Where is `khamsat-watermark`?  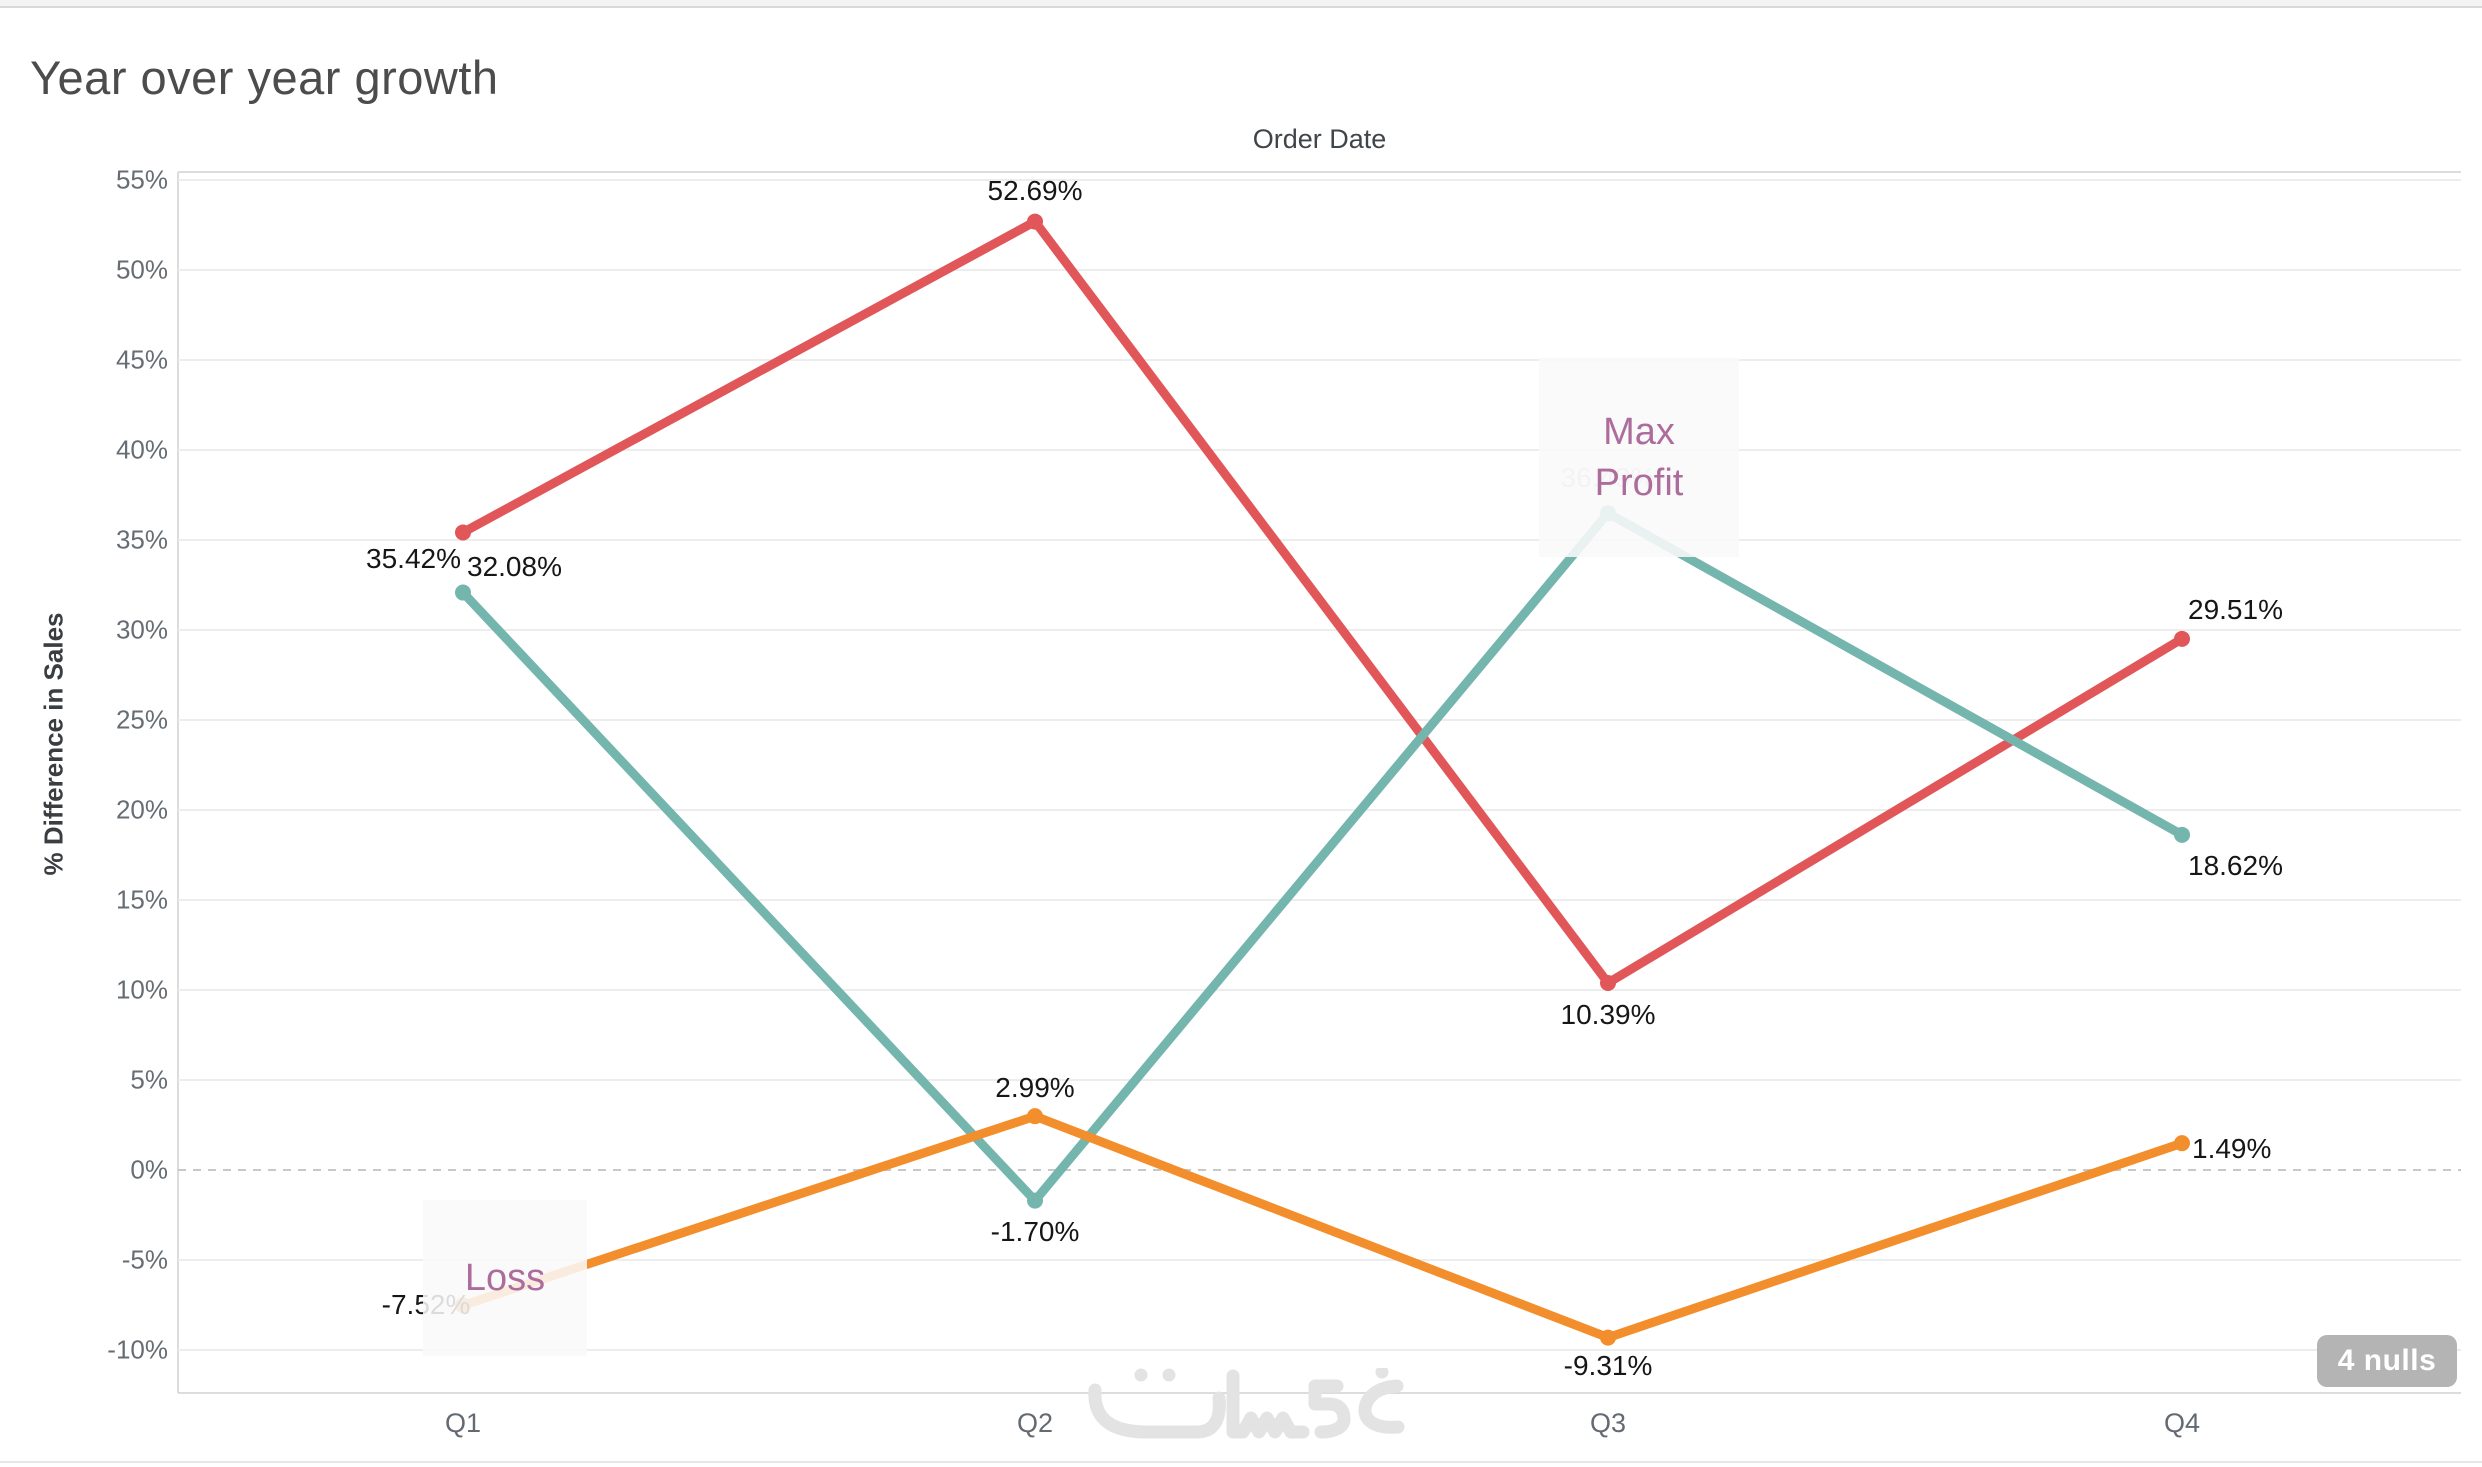 khamsat-watermark is located at coordinates (1246, 1403).